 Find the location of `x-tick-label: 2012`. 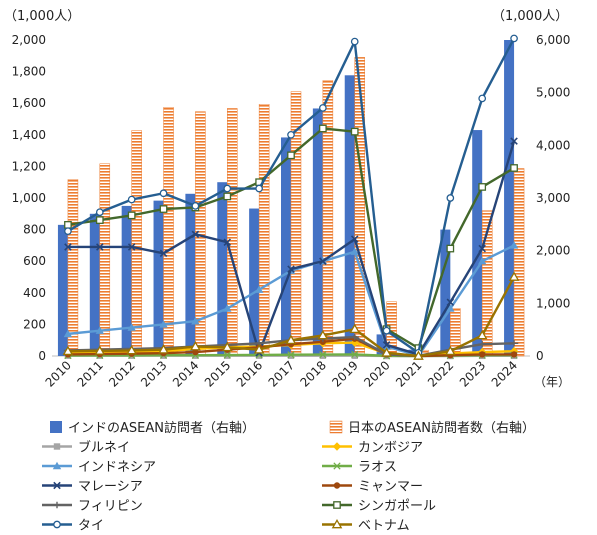

x-tick-label: 2012 is located at coordinates (121, 373).